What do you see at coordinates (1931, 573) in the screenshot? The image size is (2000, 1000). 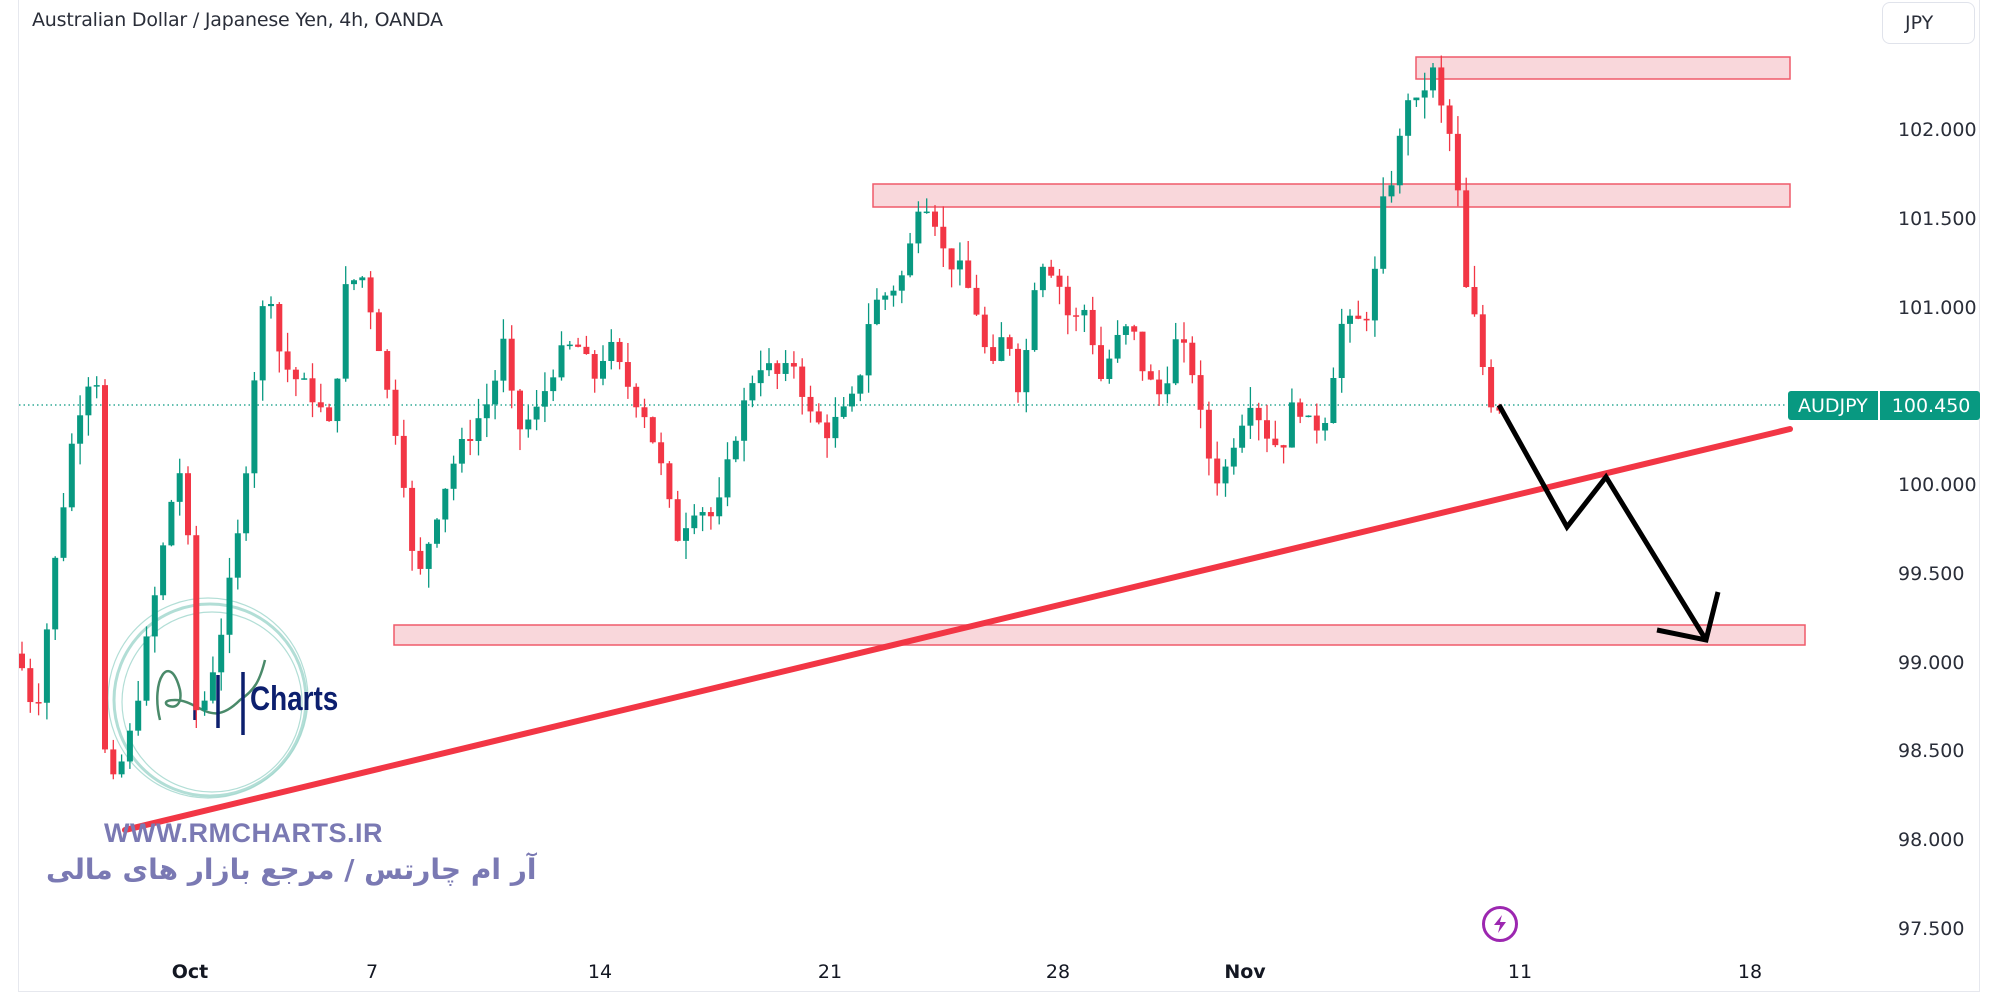 I see `price-tick-label: 99.500` at bounding box center [1931, 573].